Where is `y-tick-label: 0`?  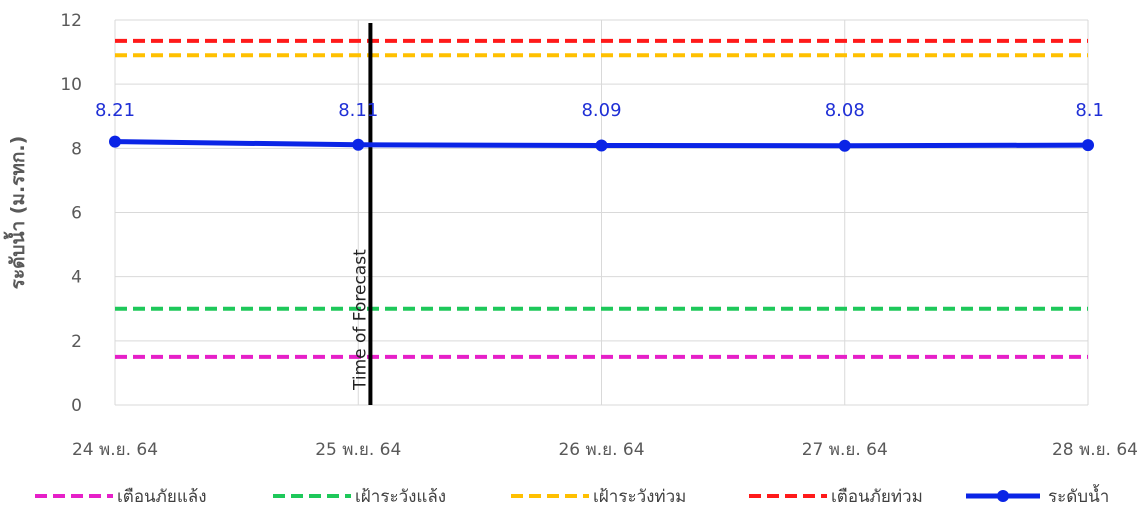
y-tick-label: 0 is located at coordinates (76, 406).